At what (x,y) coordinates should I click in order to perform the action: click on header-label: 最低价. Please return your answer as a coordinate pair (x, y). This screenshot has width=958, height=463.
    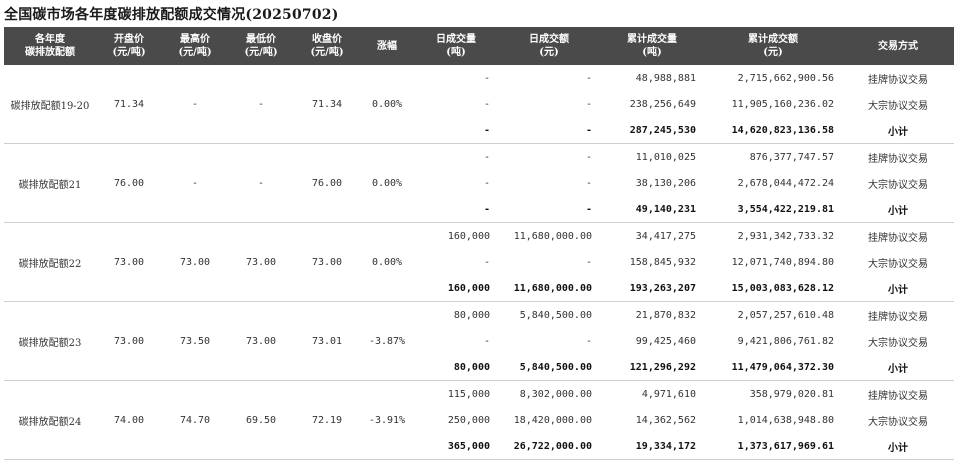
    Looking at the image, I should click on (261, 39).